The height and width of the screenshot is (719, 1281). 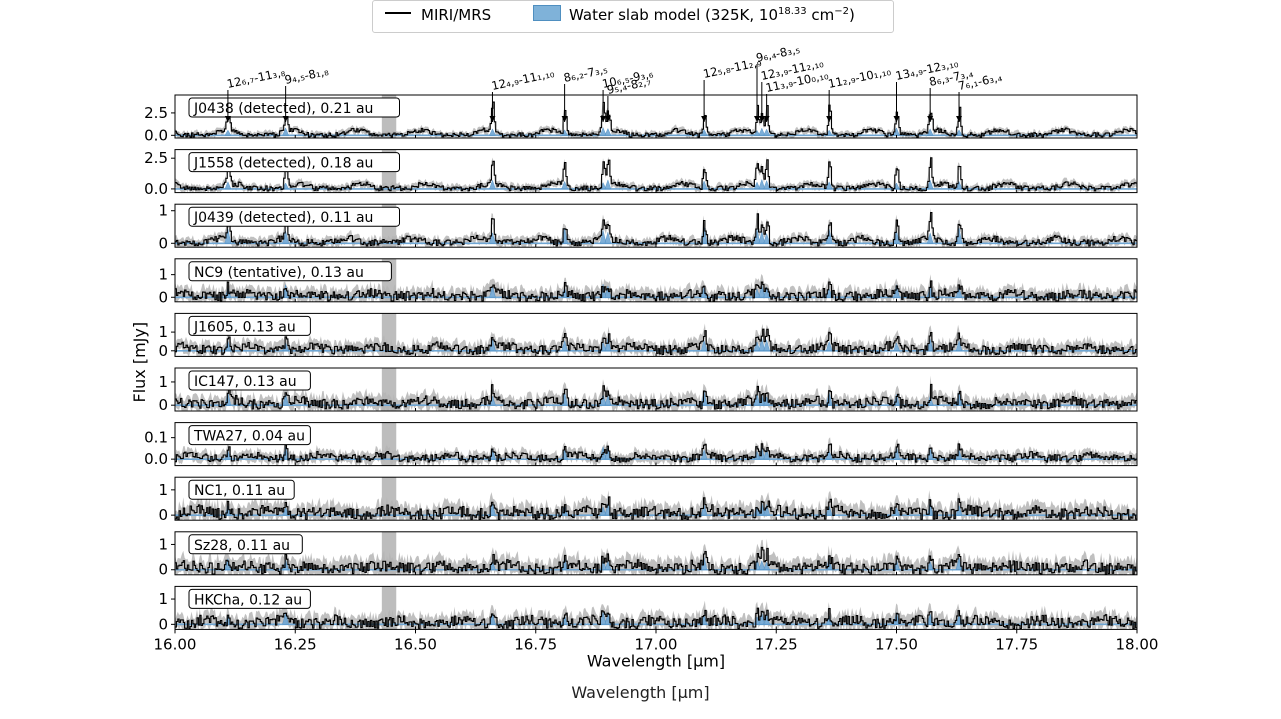 I want to click on panel-label-text: TWA27, 0.04 au, so click(x=249, y=437).